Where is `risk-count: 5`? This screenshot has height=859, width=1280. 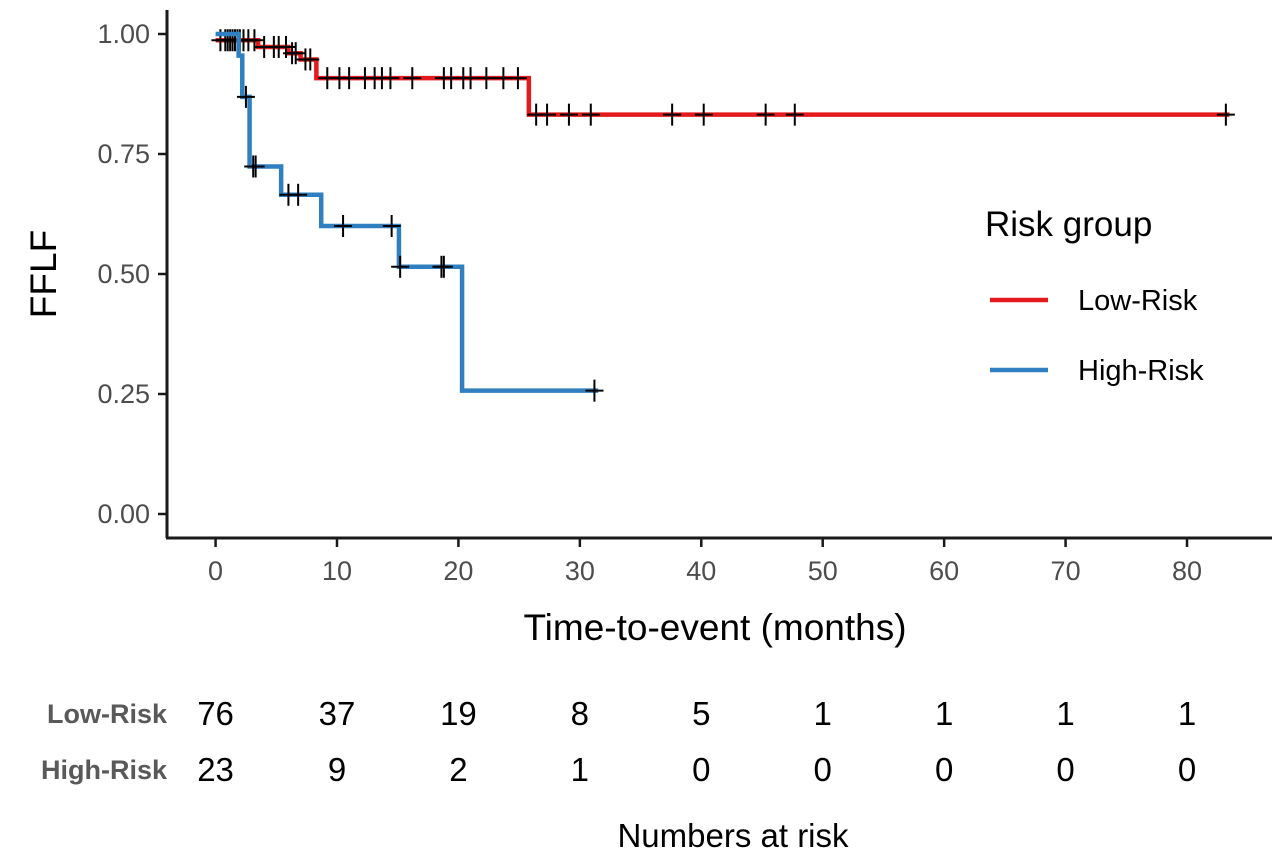 risk-count: 5 is located at coordinates (701, 713).